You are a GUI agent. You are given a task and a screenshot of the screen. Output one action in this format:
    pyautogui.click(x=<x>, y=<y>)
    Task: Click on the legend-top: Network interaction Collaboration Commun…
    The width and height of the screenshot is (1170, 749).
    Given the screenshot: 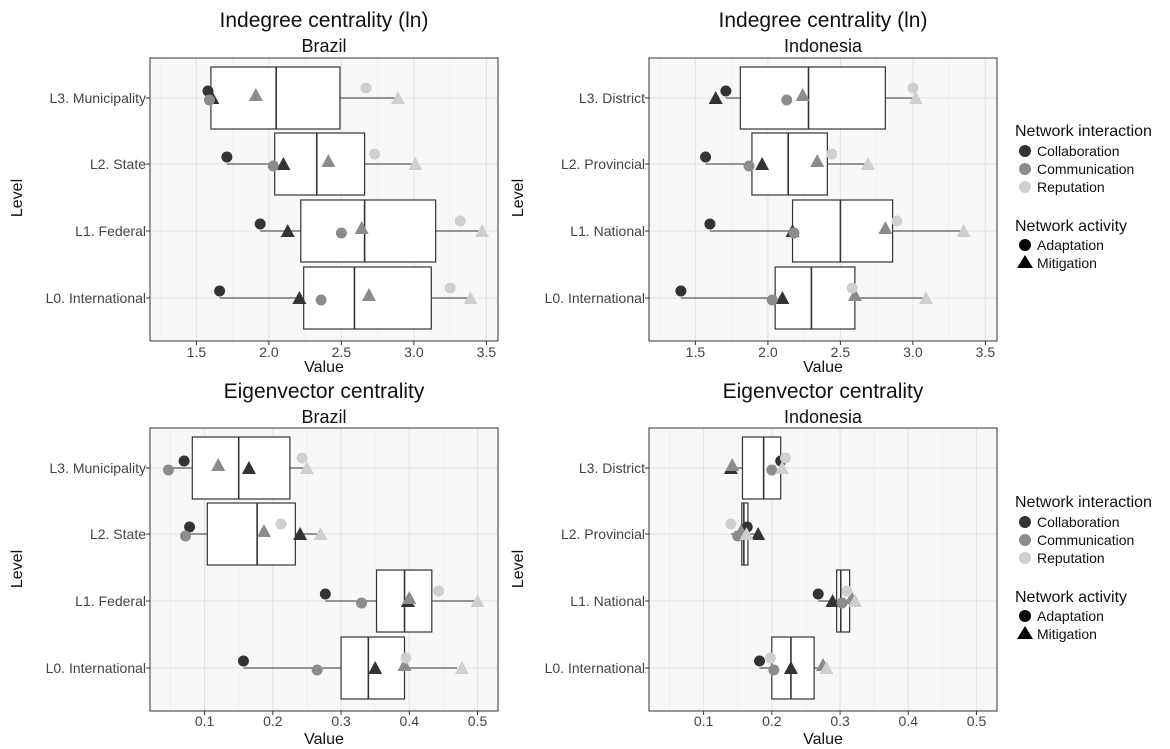 What is the action you would take?
    pyautogui.click(x=1083, y=197)
    